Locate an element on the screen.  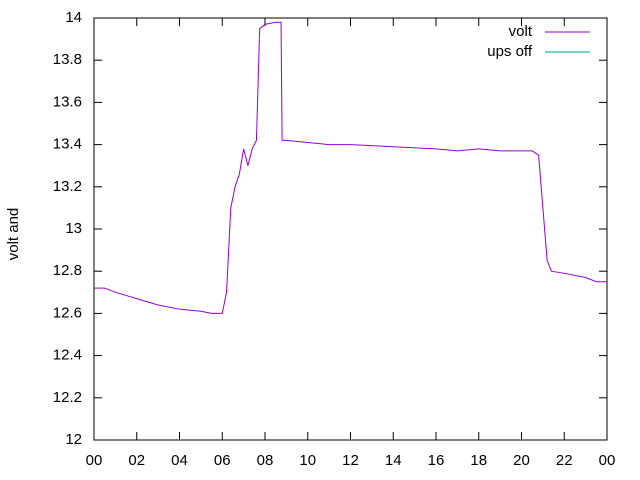
x-tick-label: 14 is located at coordinates (393, 460).